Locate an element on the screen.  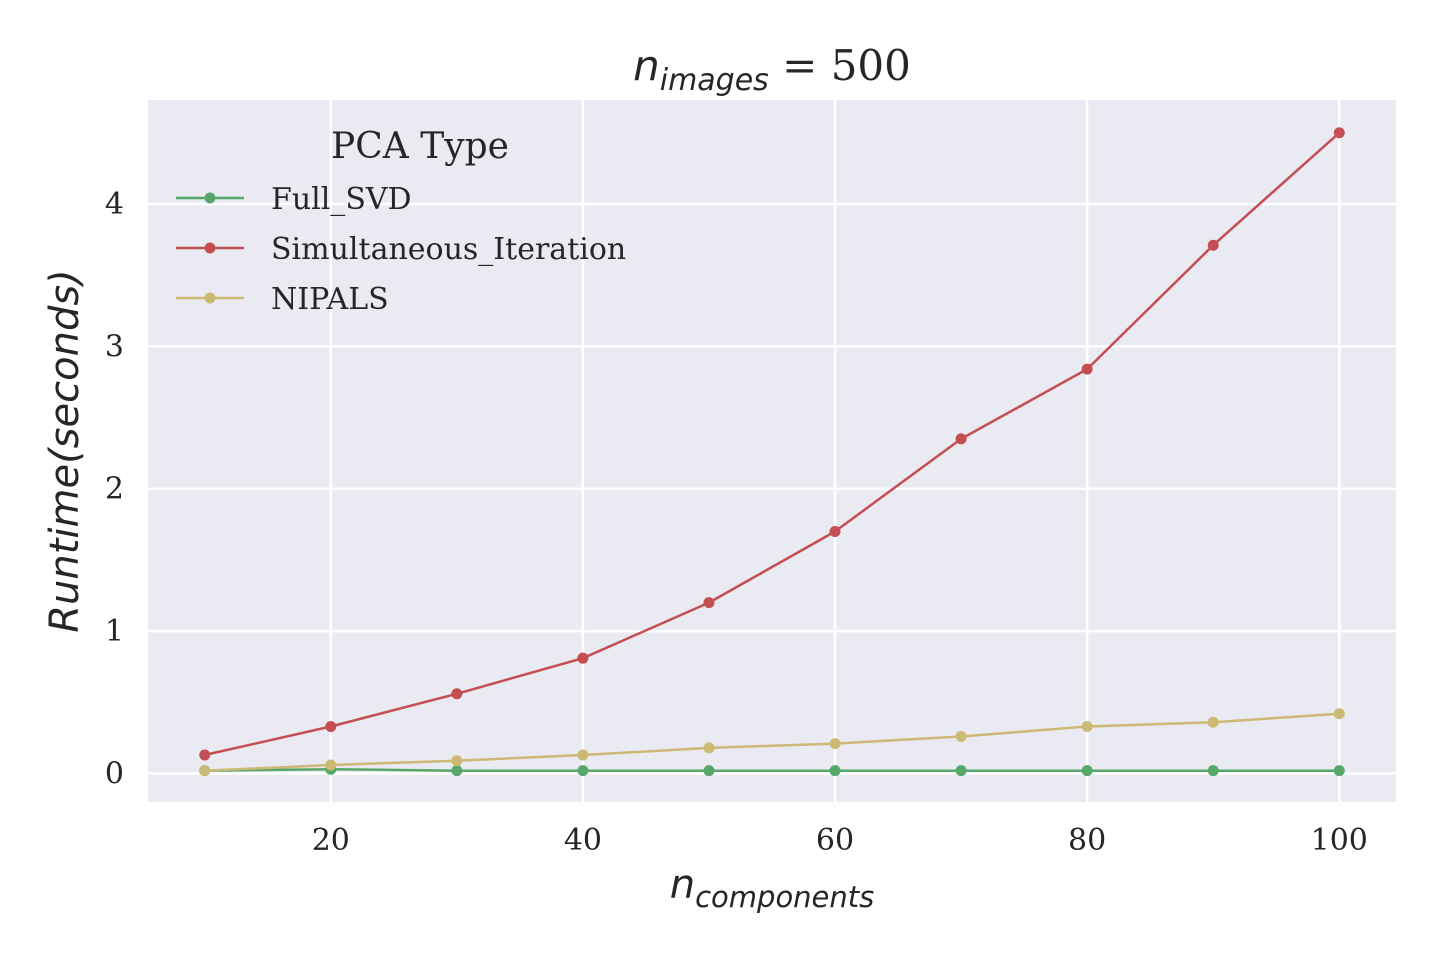
x-tick-label: 20 is located at coordinates (331, 840).